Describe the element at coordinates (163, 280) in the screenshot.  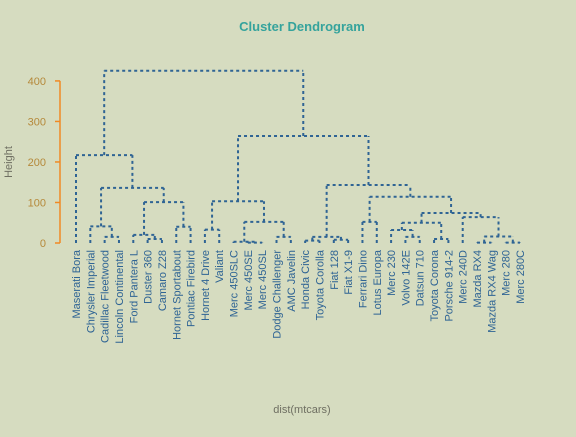
I see `leaf-label: Camaro Z28` at that location.